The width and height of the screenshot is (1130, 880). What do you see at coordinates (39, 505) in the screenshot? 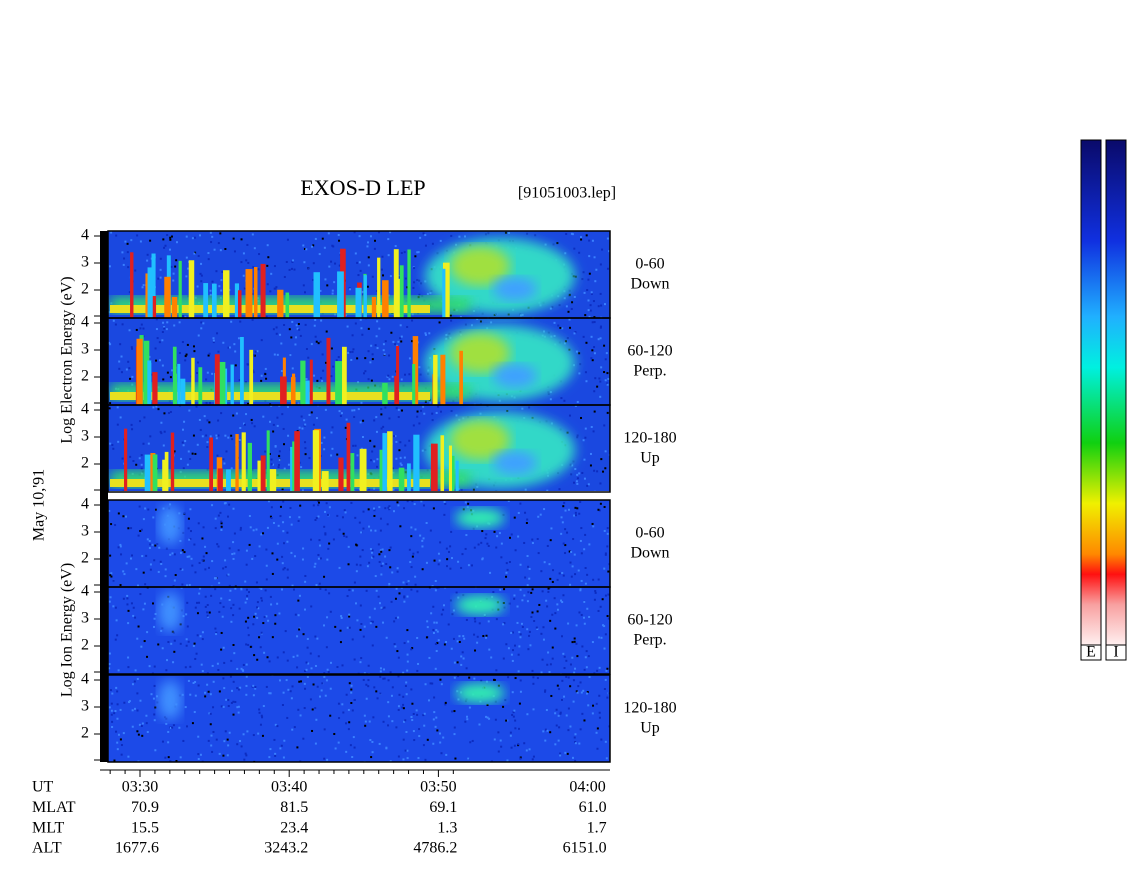
I see `date-label: May 10,'91` at bounding box center [39, 505].